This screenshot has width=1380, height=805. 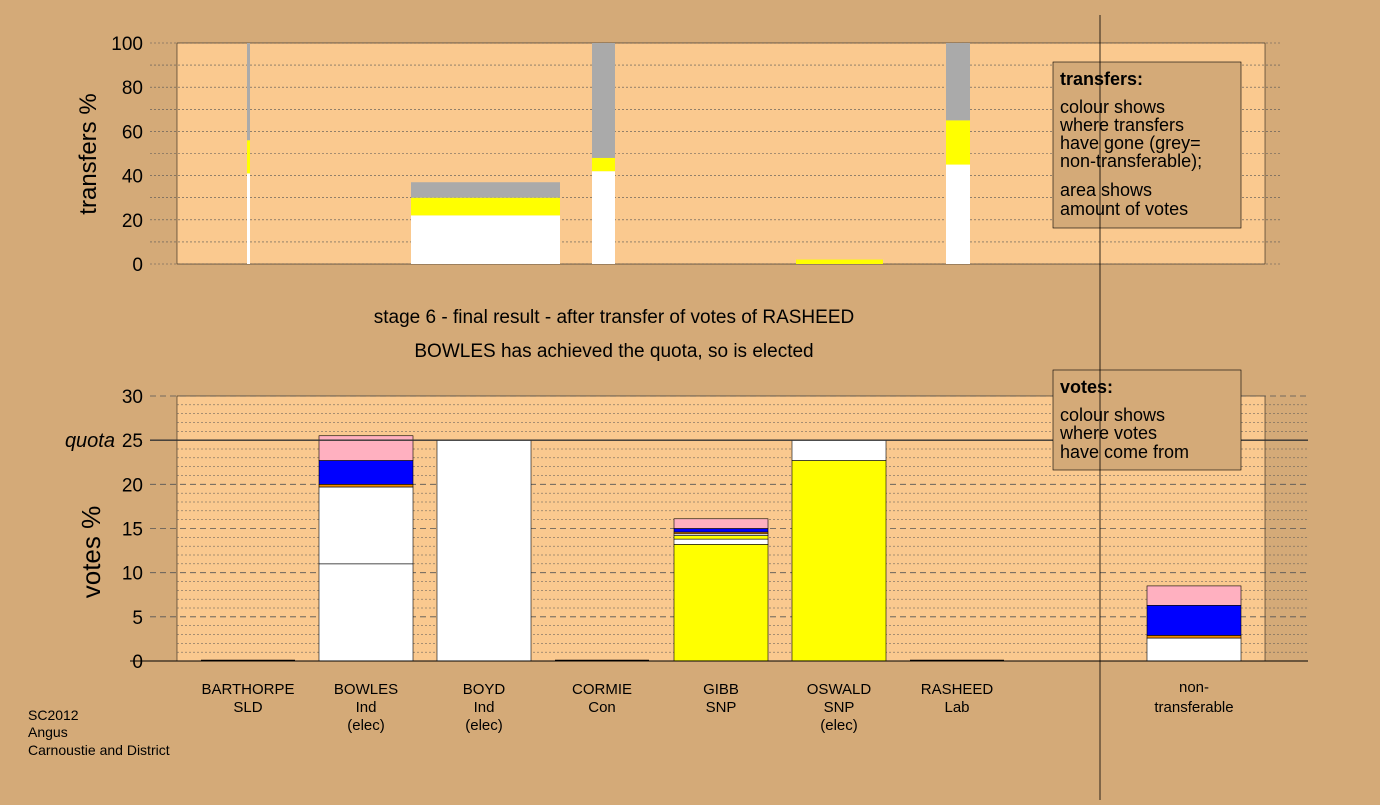 What do you see at coordinates (127, 155) in the screenshot?
I see `transfers-y-ticks: 0 20 40 60 80 100` at bounding box center [127, 155].